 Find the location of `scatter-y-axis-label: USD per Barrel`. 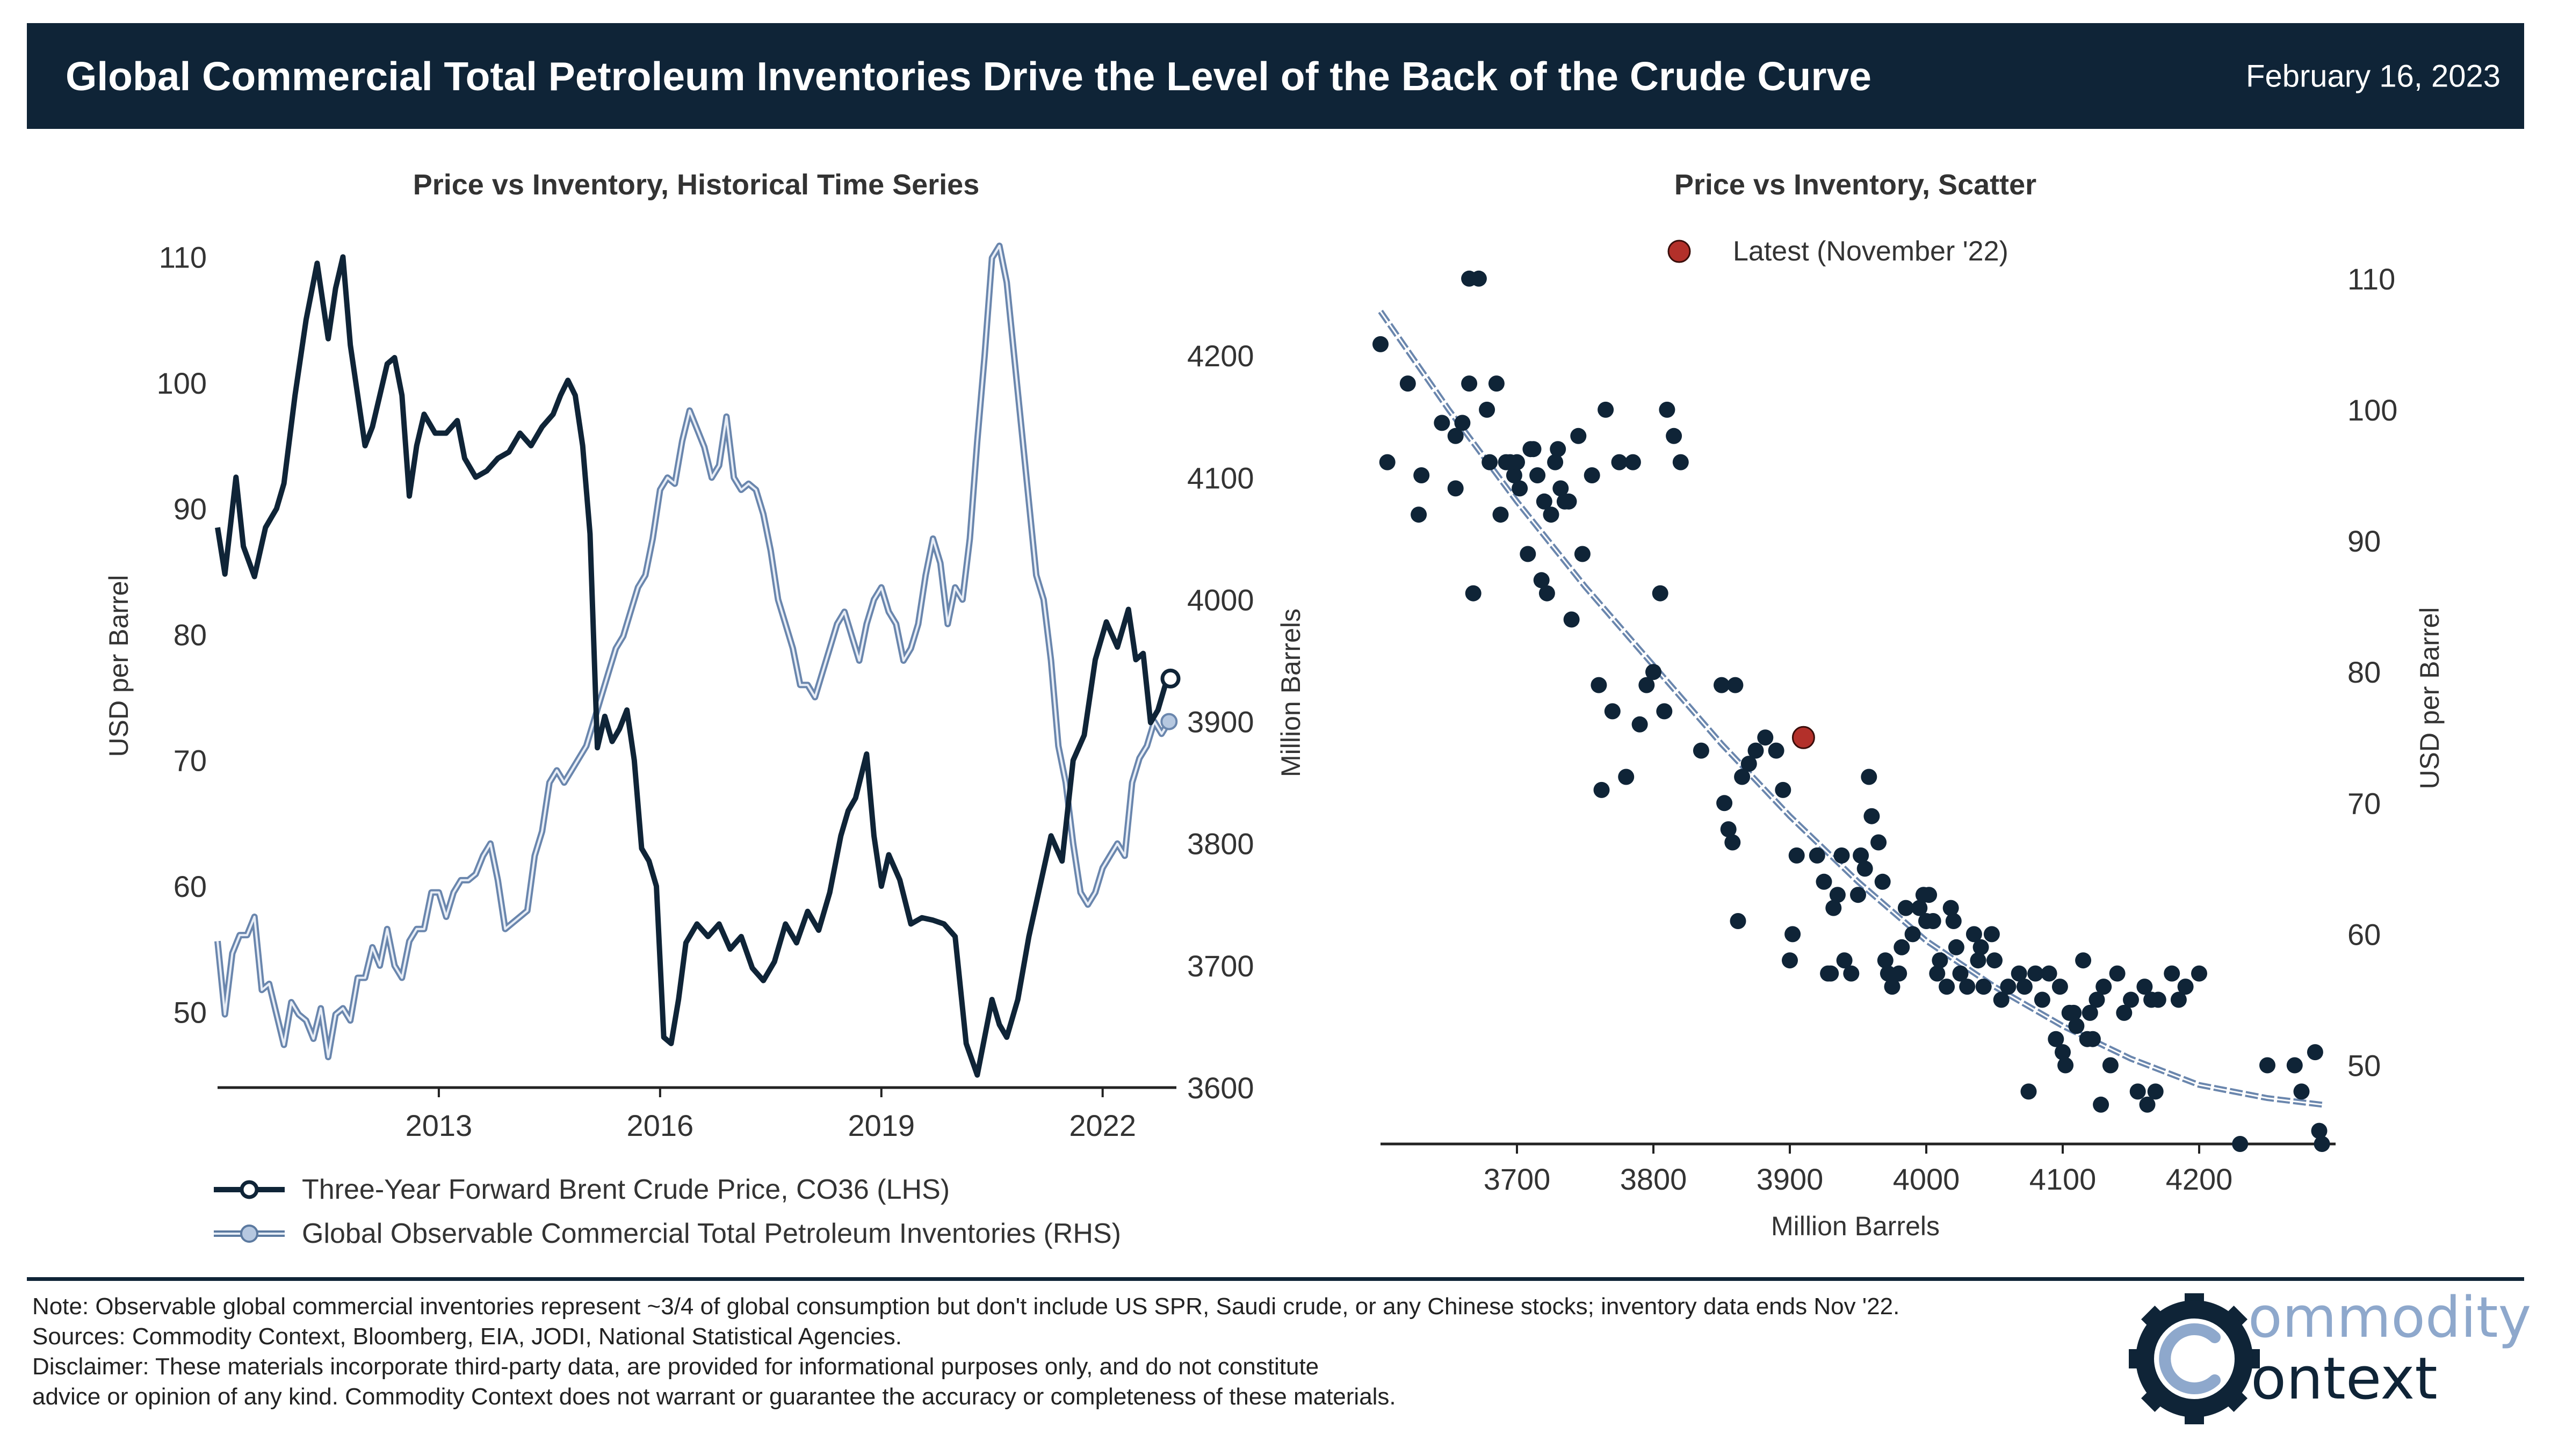

scatter-y-axis-label: USD per Barrel is located at coordinates (2430, 698).